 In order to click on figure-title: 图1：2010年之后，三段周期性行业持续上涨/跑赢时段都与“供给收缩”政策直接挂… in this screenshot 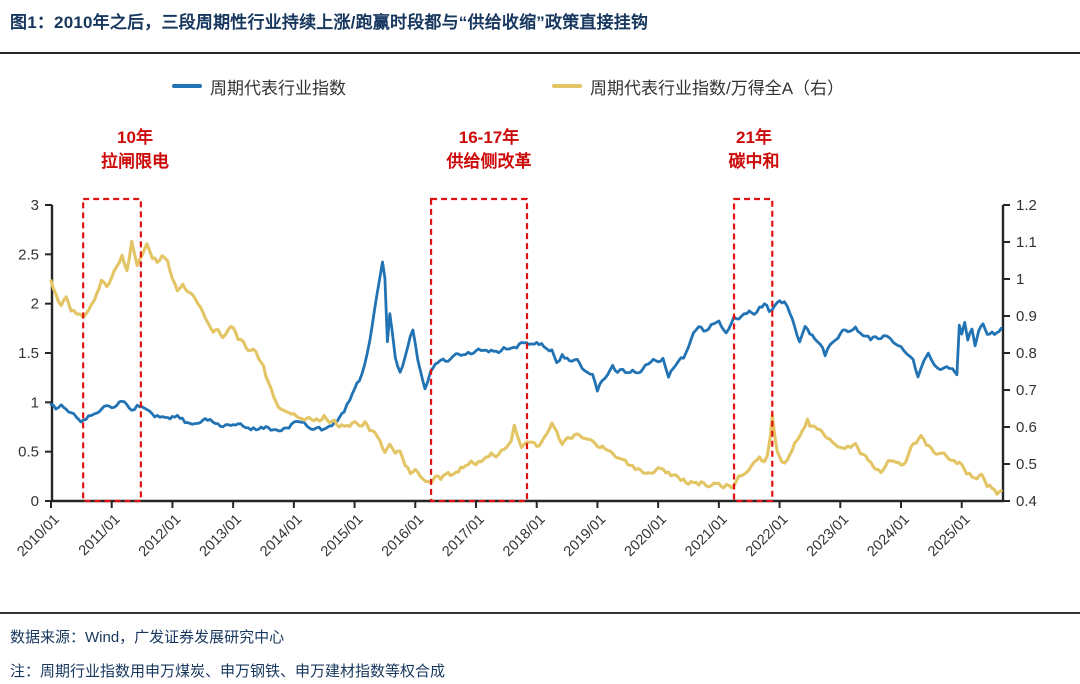, I will do `click(329, 22)`.